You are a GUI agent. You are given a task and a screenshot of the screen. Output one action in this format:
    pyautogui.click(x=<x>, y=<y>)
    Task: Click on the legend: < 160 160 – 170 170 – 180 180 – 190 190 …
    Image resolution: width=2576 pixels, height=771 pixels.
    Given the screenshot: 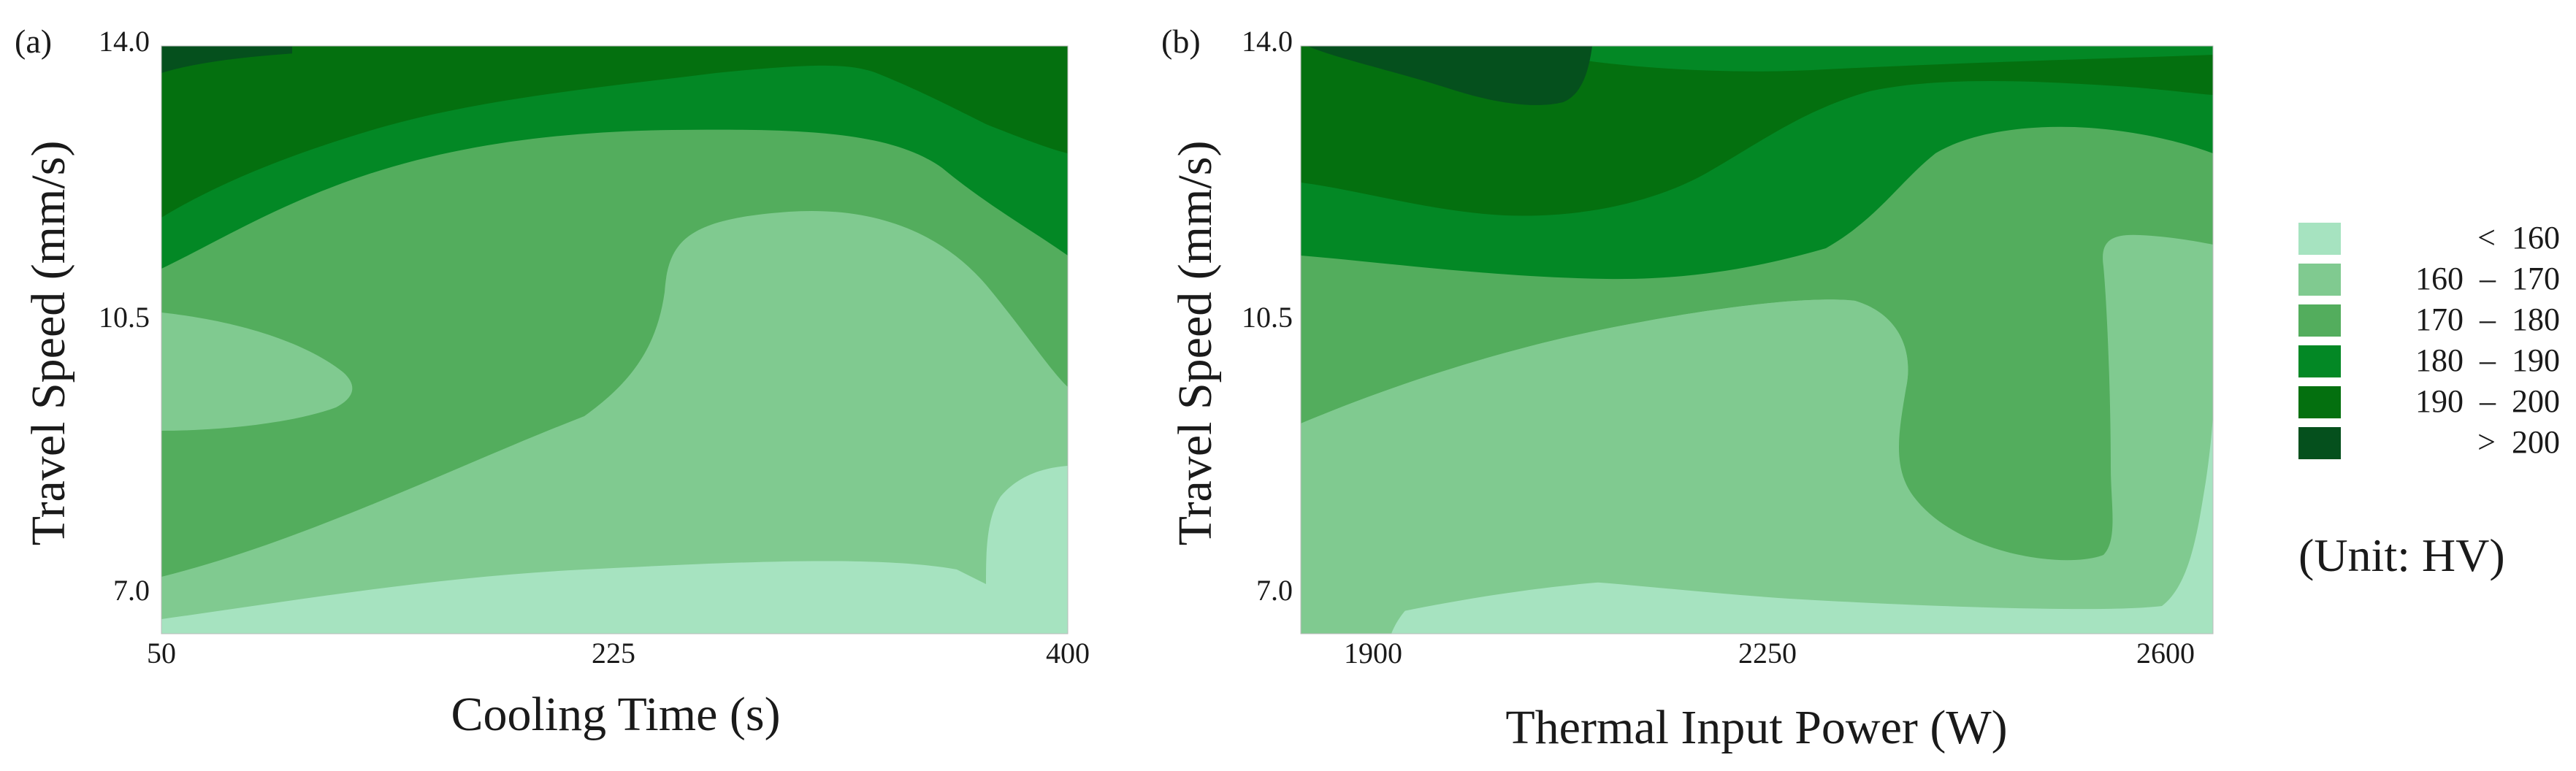 What is the action you would take?
    pyautogui.click(x=2429, y=400)
    